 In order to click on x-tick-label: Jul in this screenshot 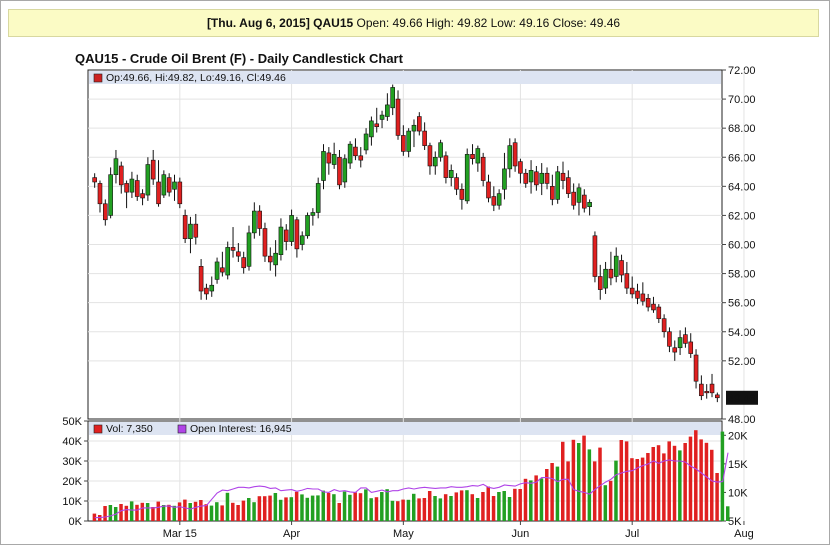, I will do `click(632, 534)`.